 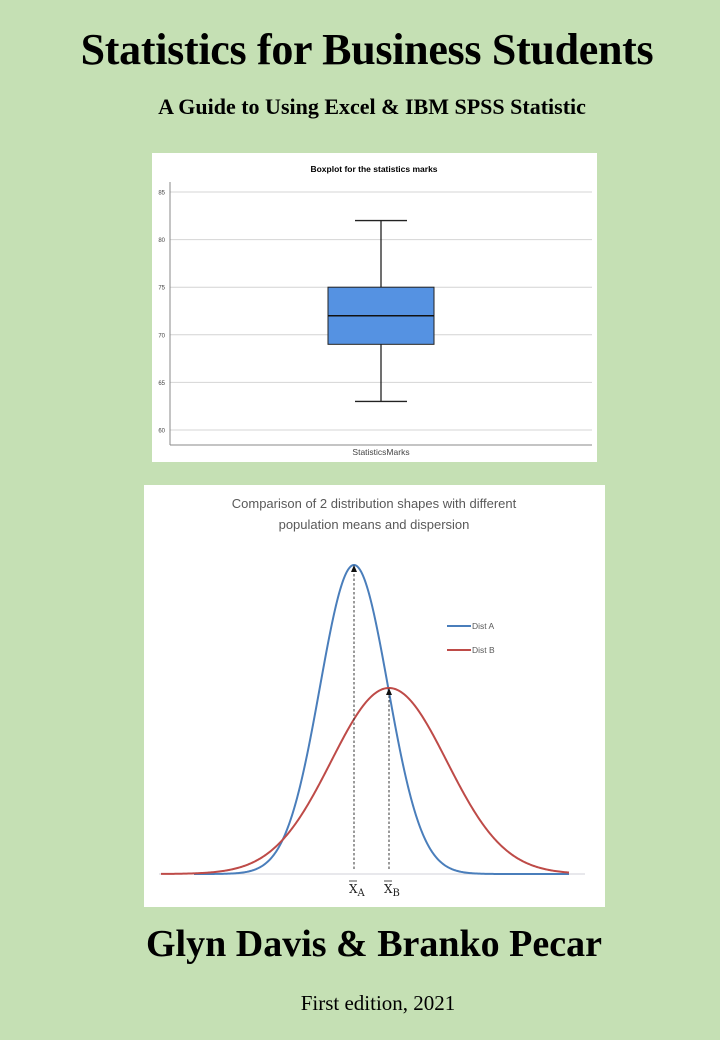 What do you see at coordinates (471, 626) in the screenshot?
I see `legend-item-dist-a: Dist A` at bounding box center [471, 626].